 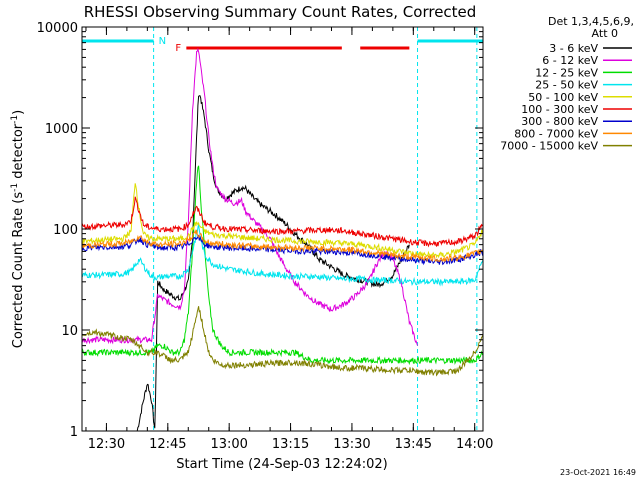 What do you see at coordinates (15, 187) in the screenshot?
I see `y-axis-label-sup1: -1` at bounding box center [15, 187].